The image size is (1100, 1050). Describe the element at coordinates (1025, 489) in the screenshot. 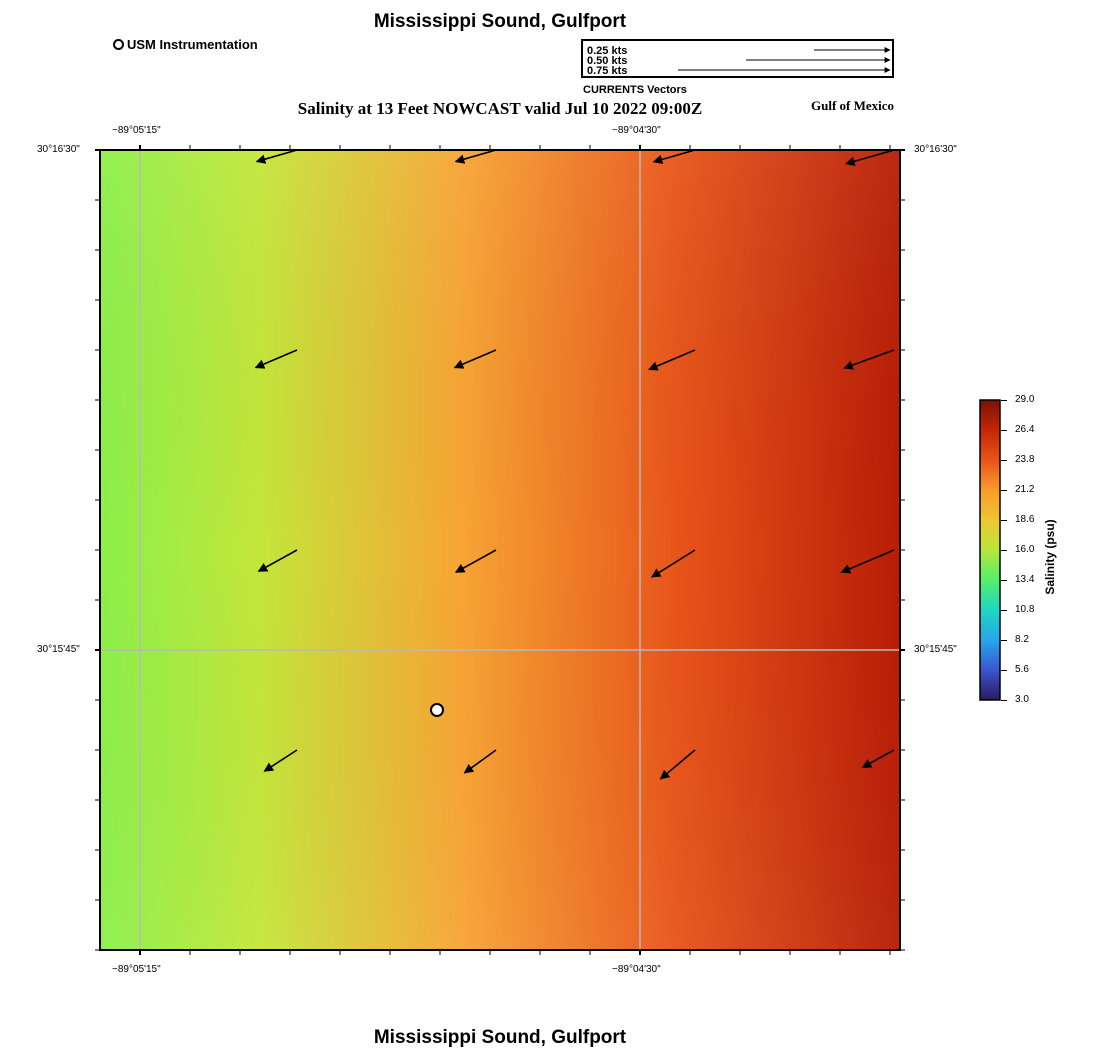

I see `colorbar-tick-label: 21.2` at that location.